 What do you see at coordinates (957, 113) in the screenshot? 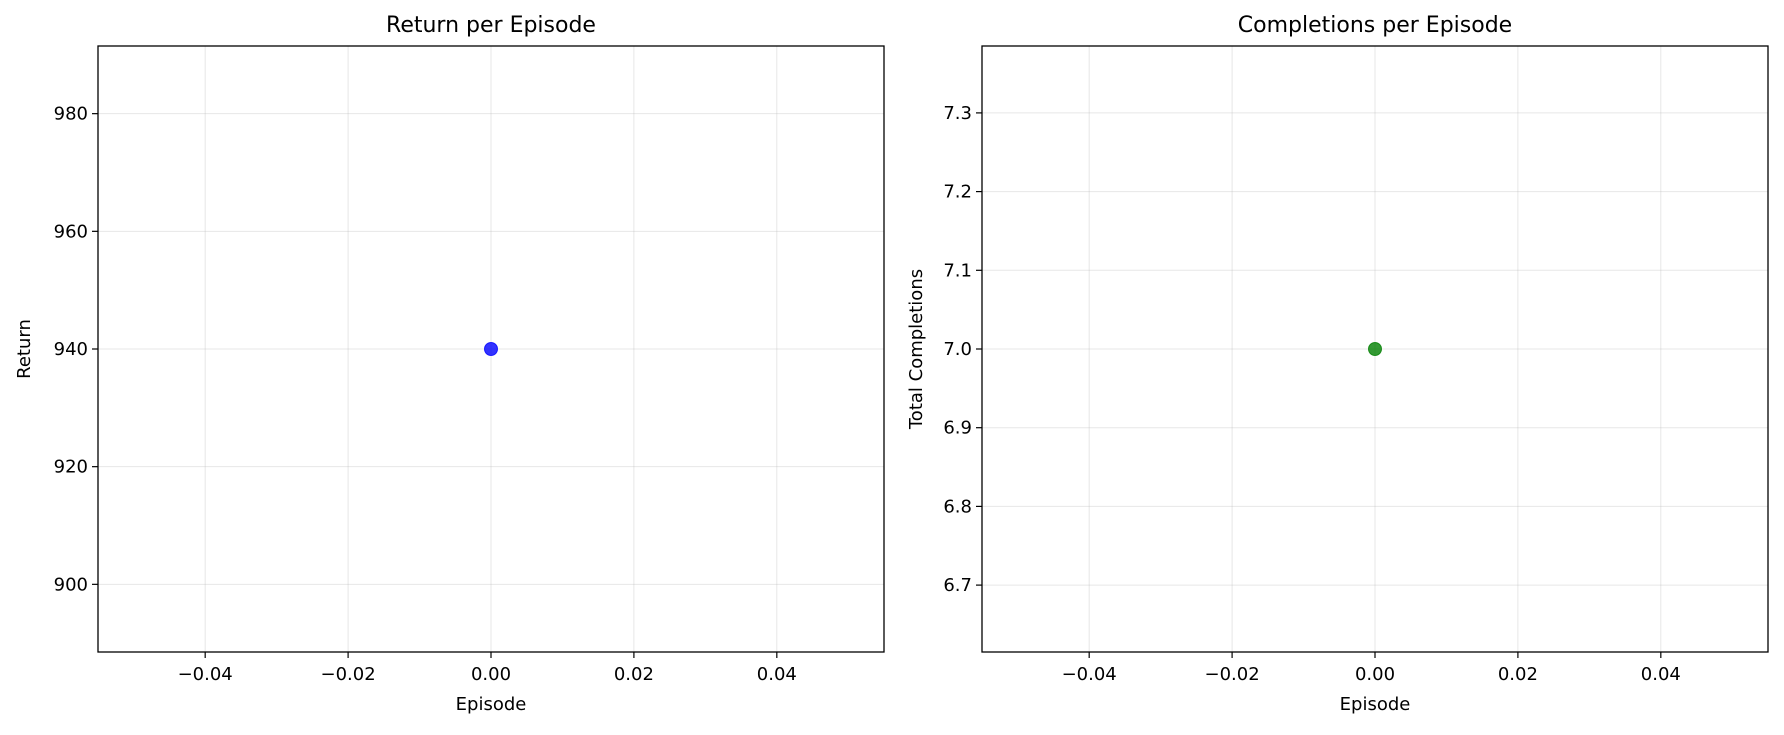
I see `y-tick-label: 7.3` at bounding box center [957, 113].